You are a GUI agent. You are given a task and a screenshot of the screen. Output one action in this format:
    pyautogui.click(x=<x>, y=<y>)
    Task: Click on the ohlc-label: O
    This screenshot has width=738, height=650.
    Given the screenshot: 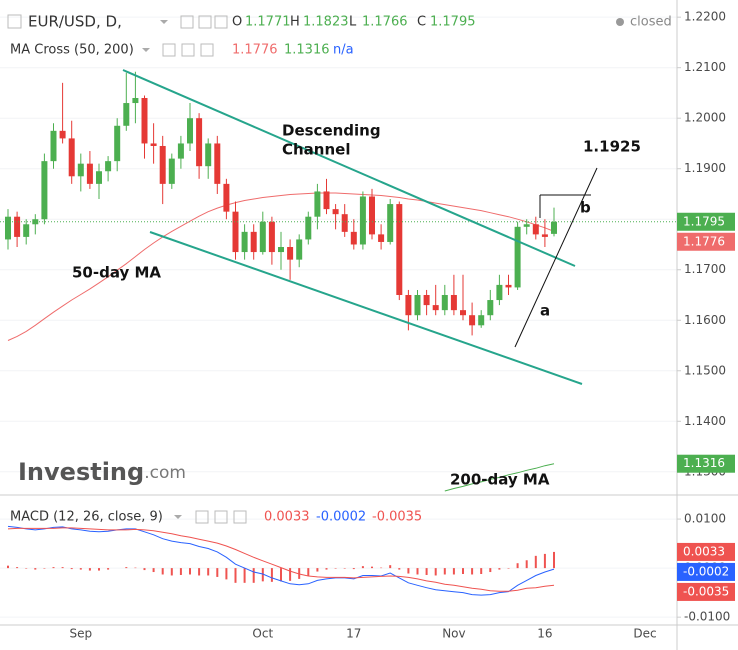 What is the action you would take?
    pyautogui.click(x=237, y=22)
    